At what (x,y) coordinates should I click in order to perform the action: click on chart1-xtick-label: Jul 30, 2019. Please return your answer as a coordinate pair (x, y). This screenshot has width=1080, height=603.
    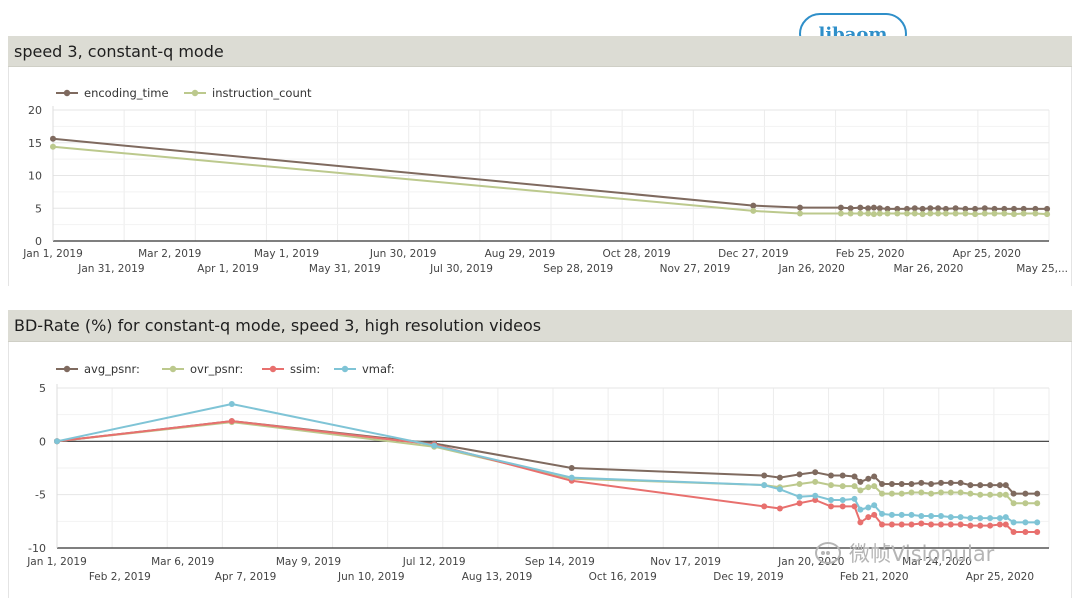
    Looking at the image, I should click on (461, 269).